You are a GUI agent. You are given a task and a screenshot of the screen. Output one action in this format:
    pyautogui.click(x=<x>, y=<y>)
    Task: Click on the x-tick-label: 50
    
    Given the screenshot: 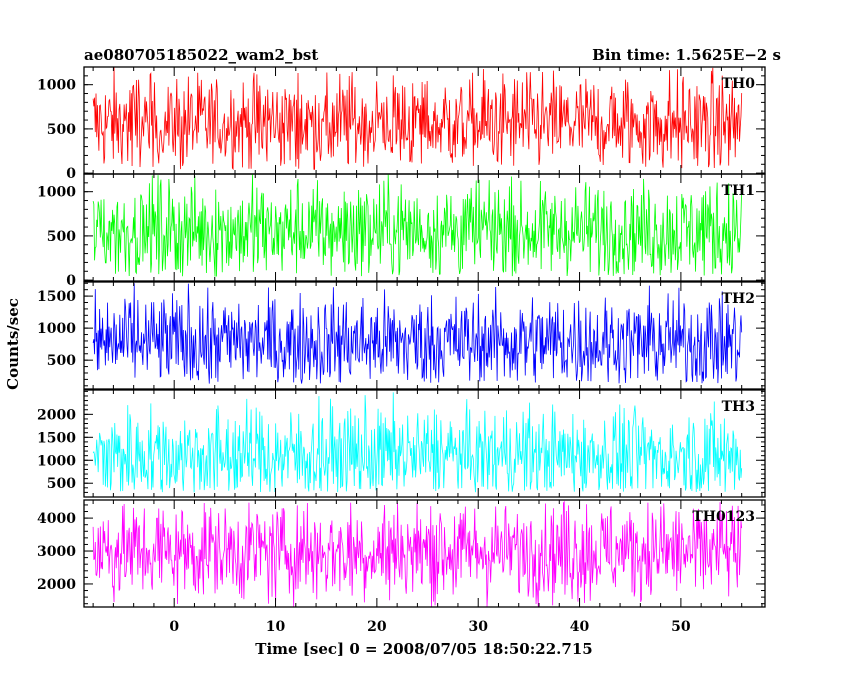 What is the action you would take?
    pyautogui.click(x=681, y=627)
    